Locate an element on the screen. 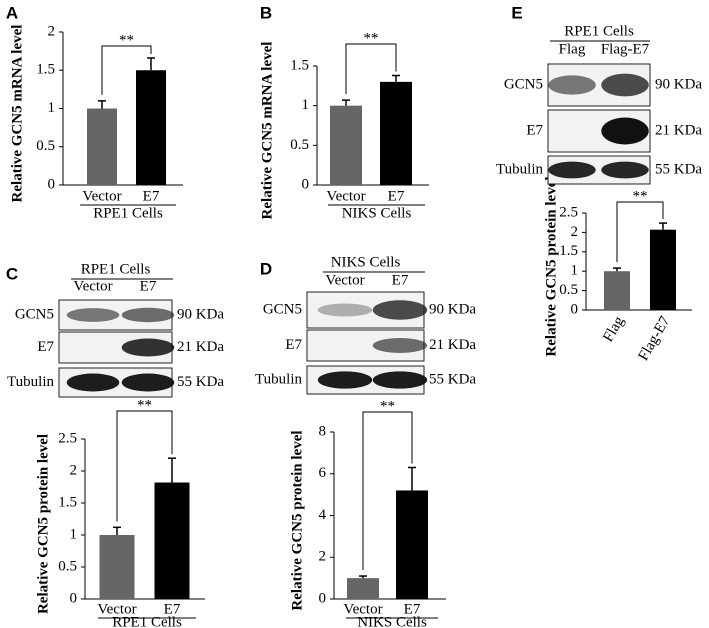 This screenshot has height=628, width=709. panel-letter: D is located at coordinates (266, 268).